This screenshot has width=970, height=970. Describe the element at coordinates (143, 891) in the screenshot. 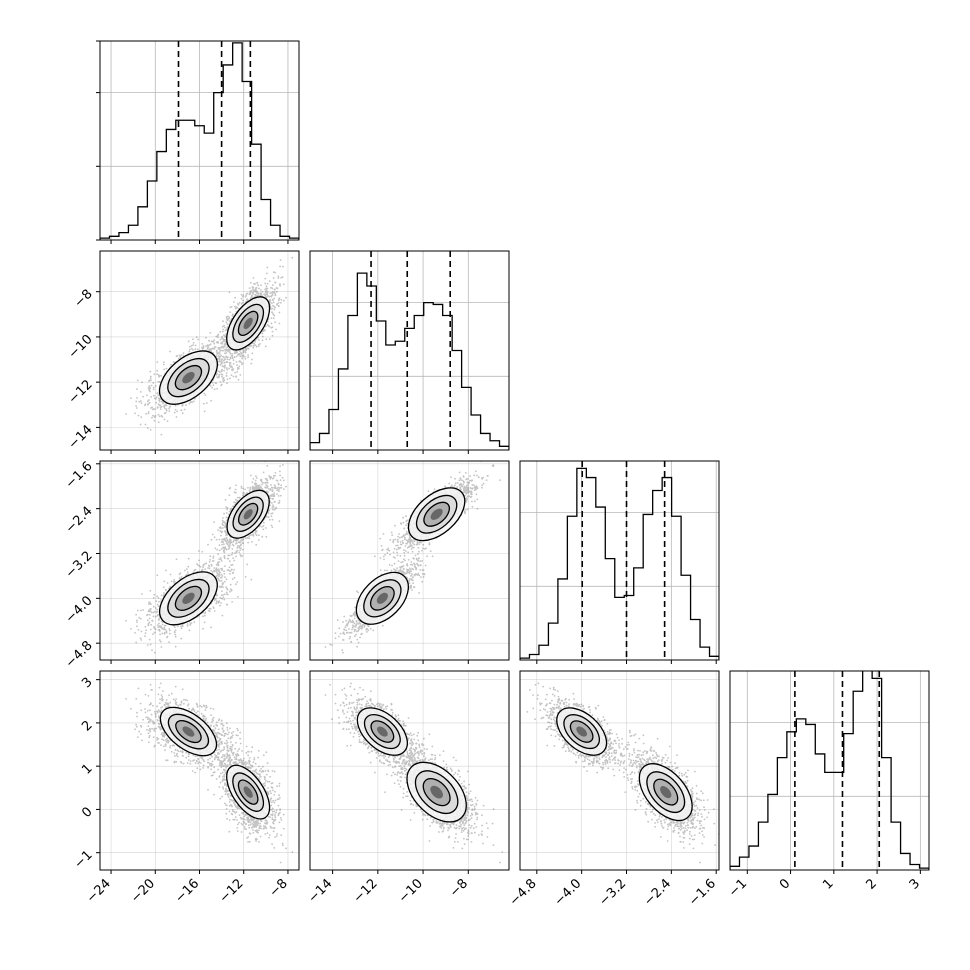

I see `x-tick-label: −20` at that location.